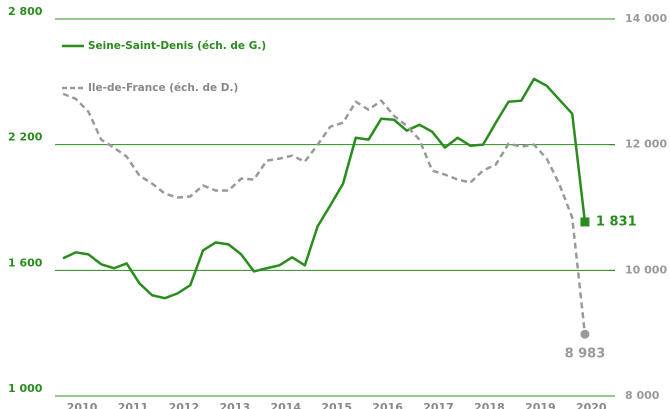 The width and height of the screenshot is (670, 409). Describe the element at coordinates (133, 405) in the screenshot. I see `x-tick-label: 2011` at that location.